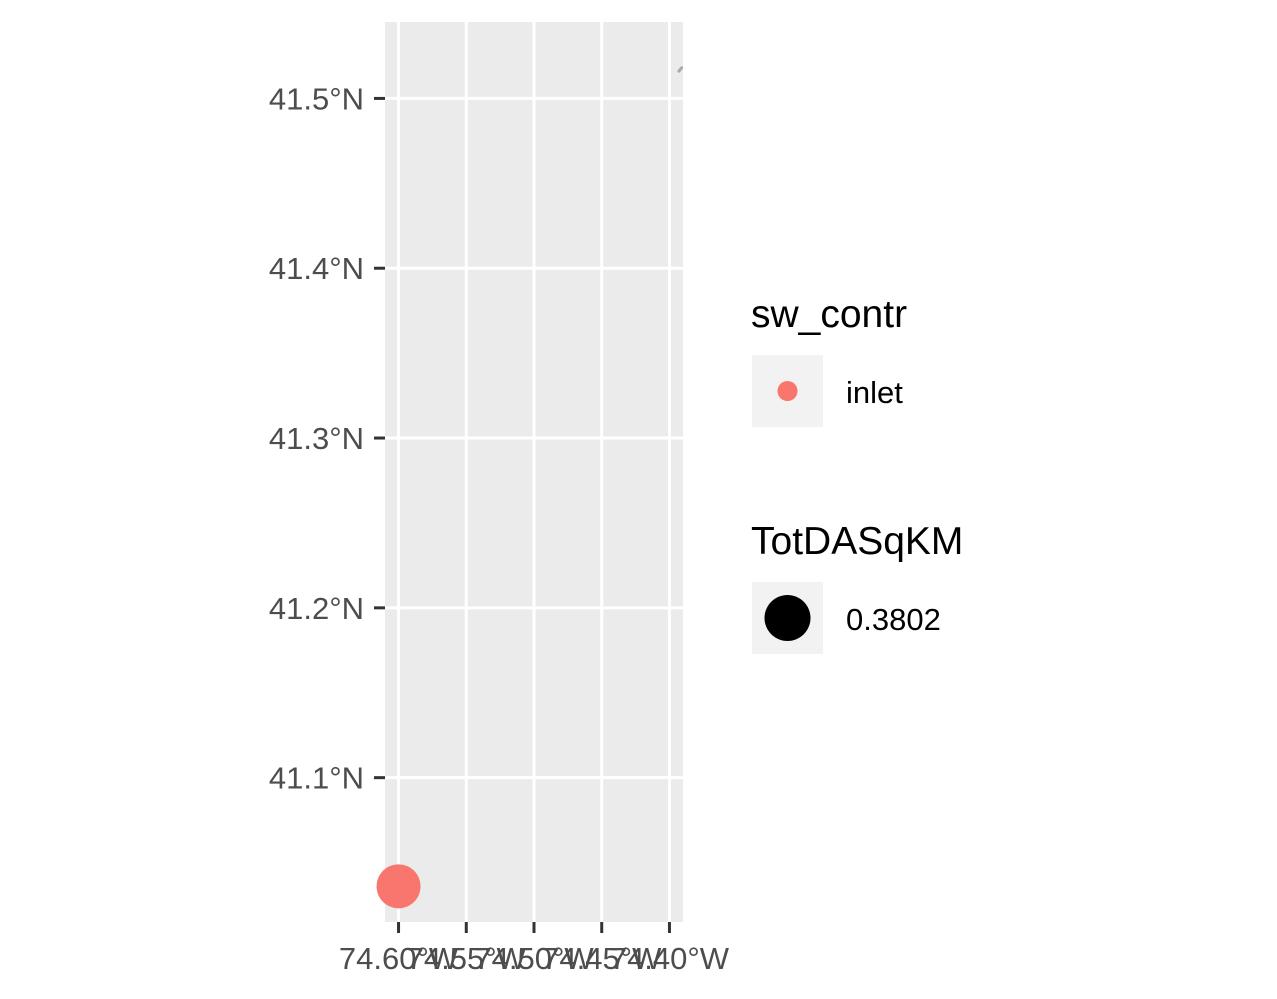  What do you see at coordinates (893, 619) in the screenshot?
I see `legend-size-label-0-3802: 0.3802` at bounding box center [893, 619].